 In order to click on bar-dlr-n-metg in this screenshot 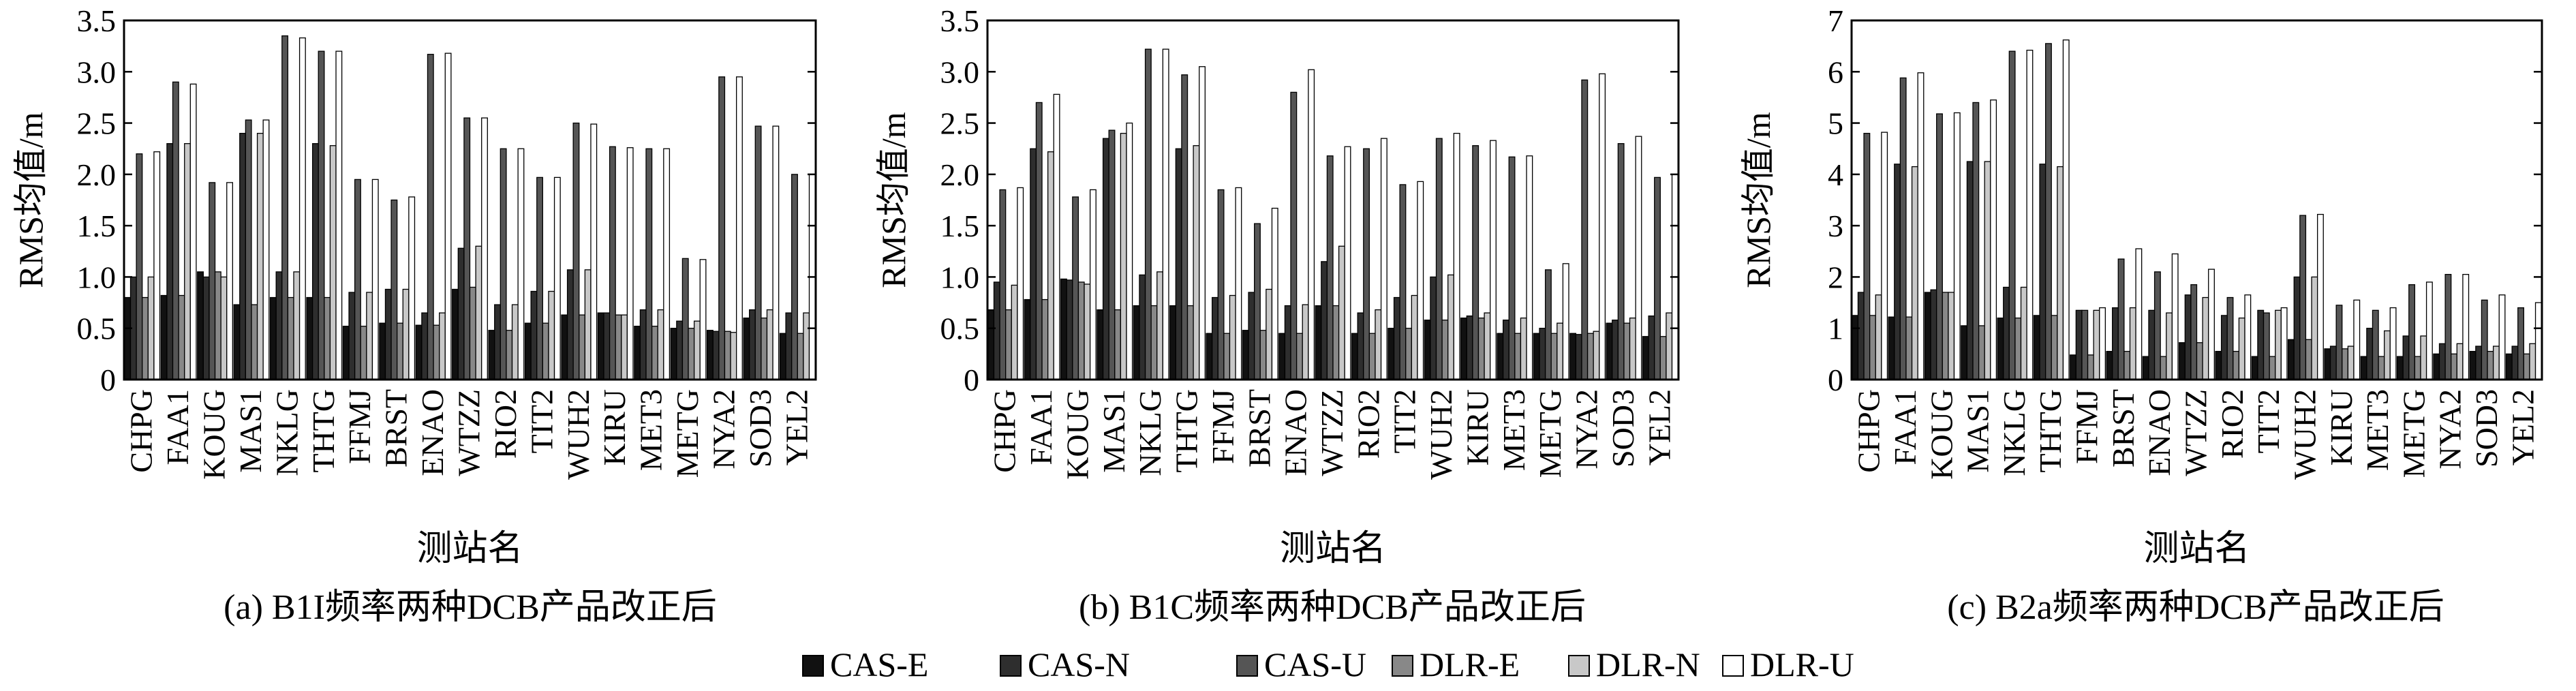, I will do `click(2423, 357)`.